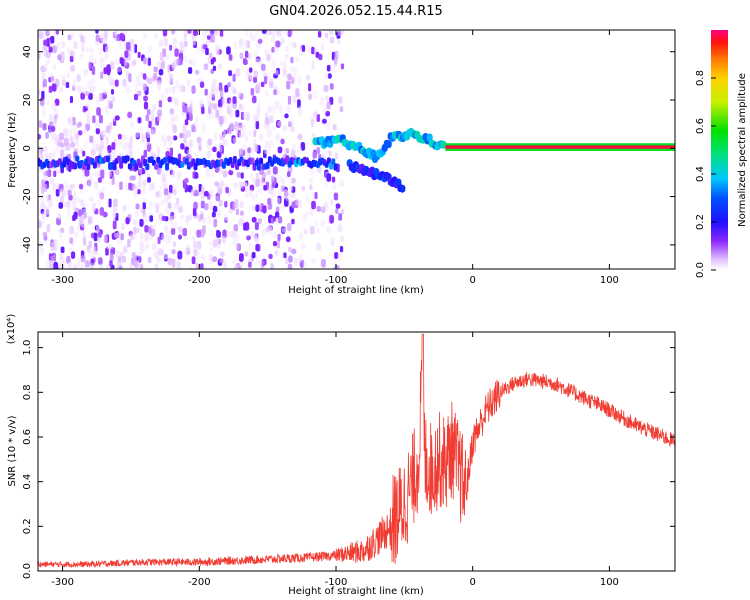 This screenshot has height=600, width=750. What do you see at coordinates (700, 270) in the screenshot?
I see `colorbar-tick-label: 0.0` at bounding box center [700, 270].